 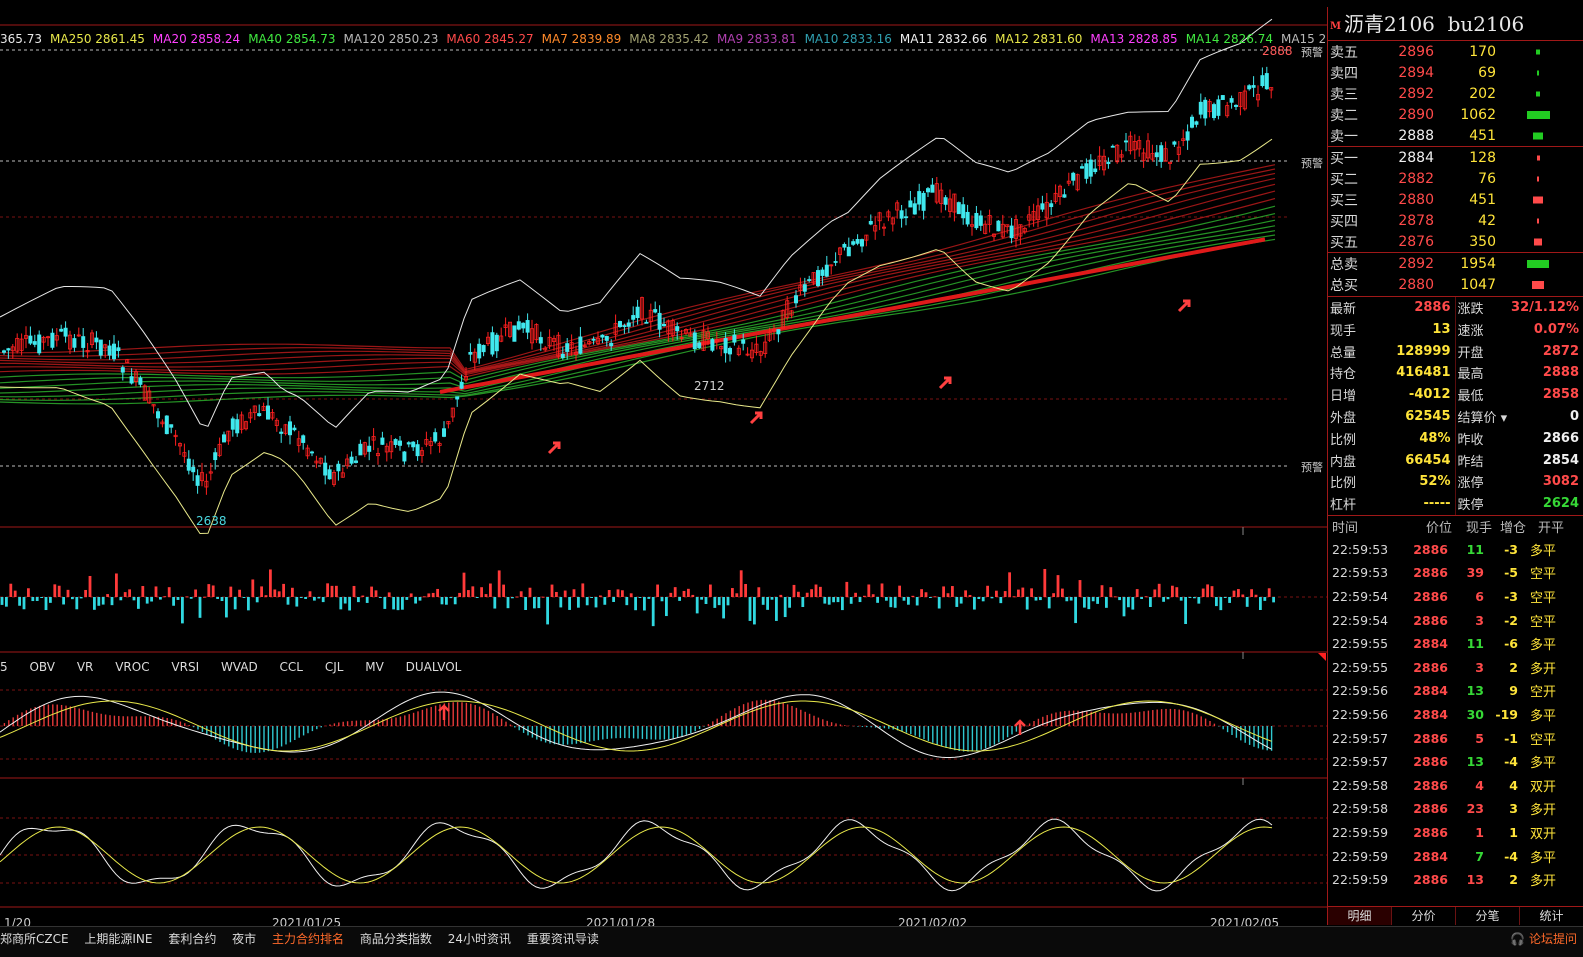 What do you see at coordinates (1312, 52) in the screenshot?
I see `alert-label-1: 预警` at bounding box center [1312, 52].